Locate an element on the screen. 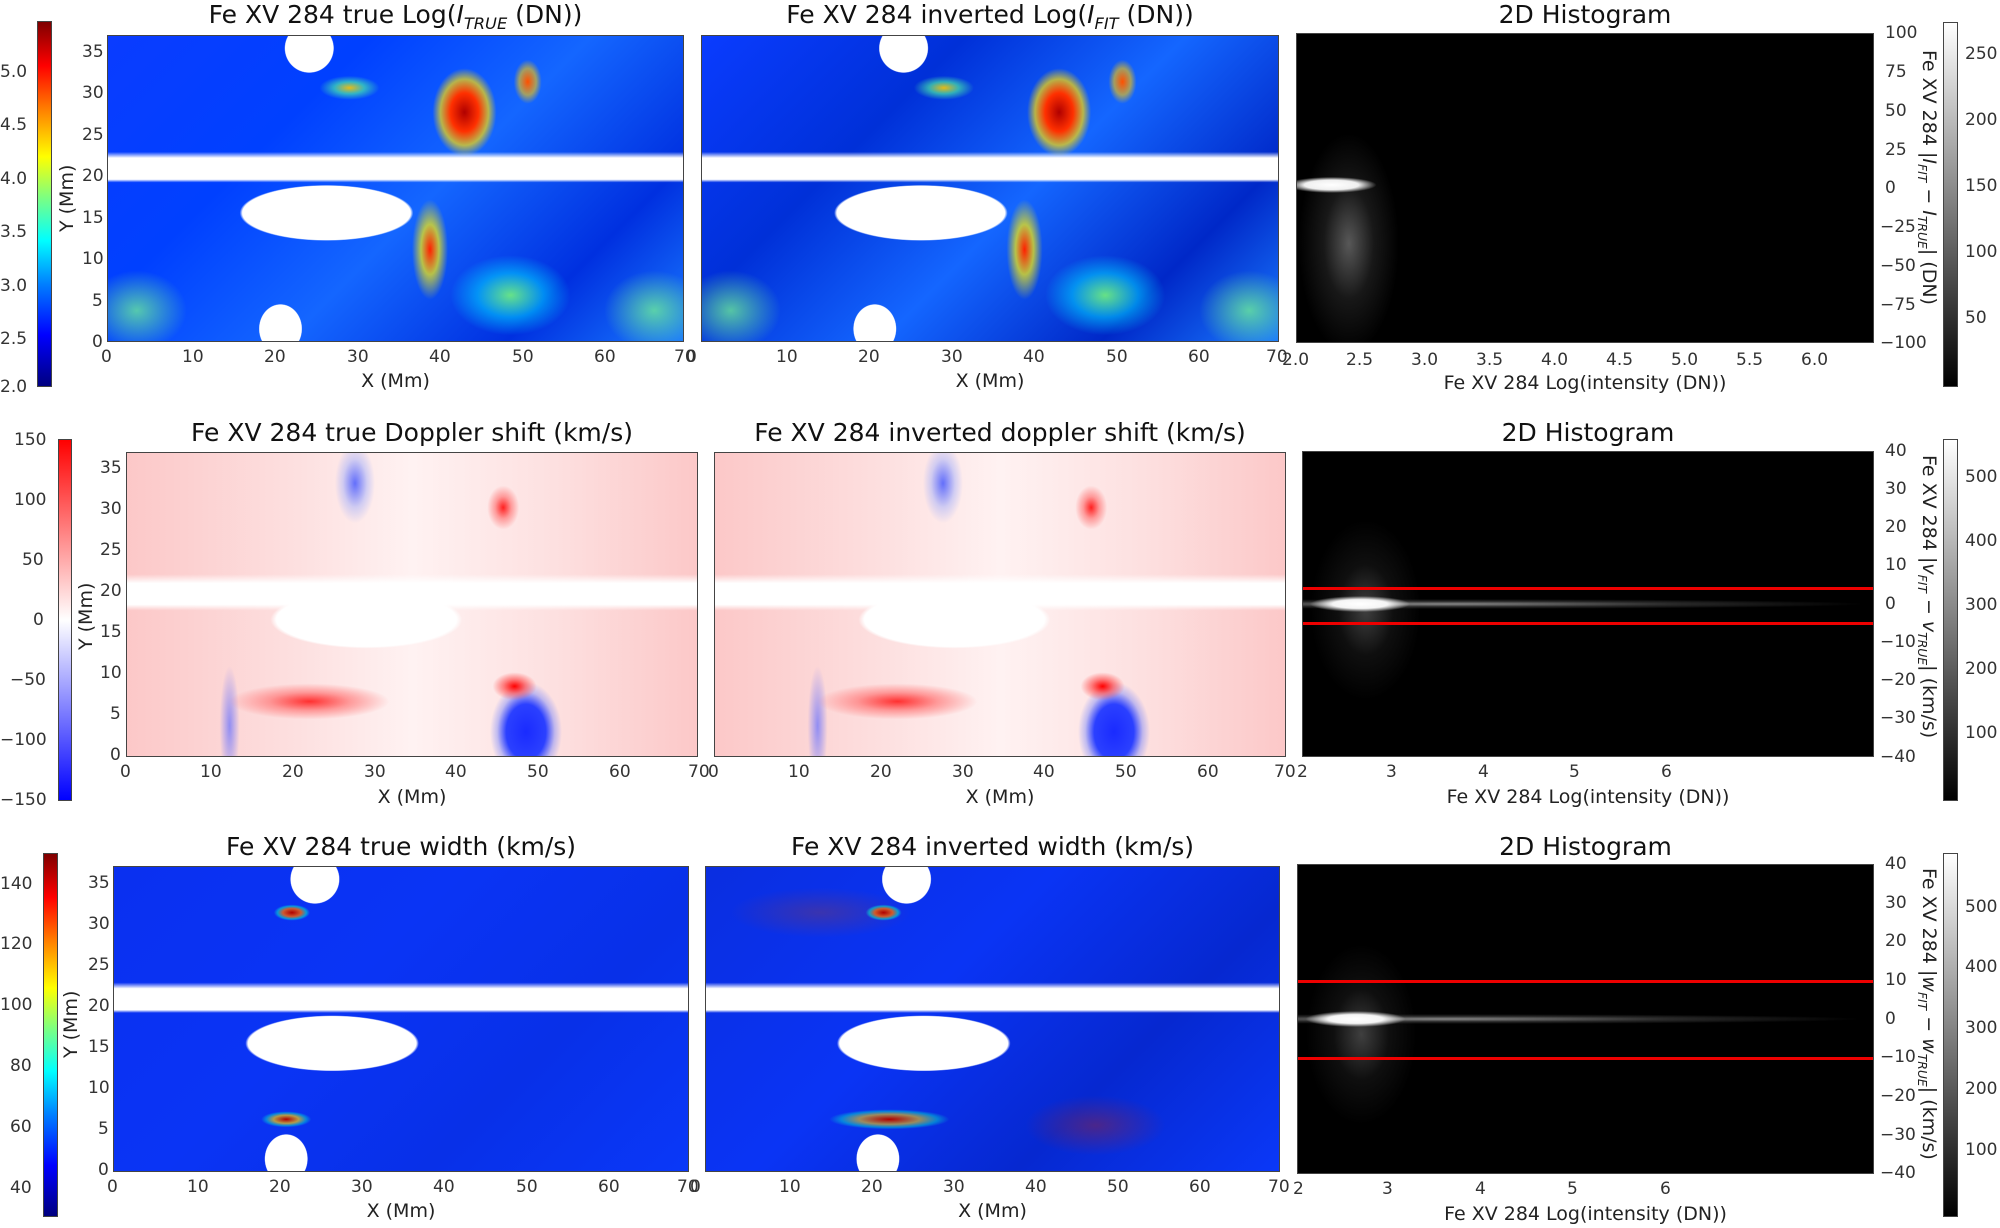 Image resolution: width=2000 pixels, height=1228 pixels. reference-line-upper is located at coordinates (1585, 981).